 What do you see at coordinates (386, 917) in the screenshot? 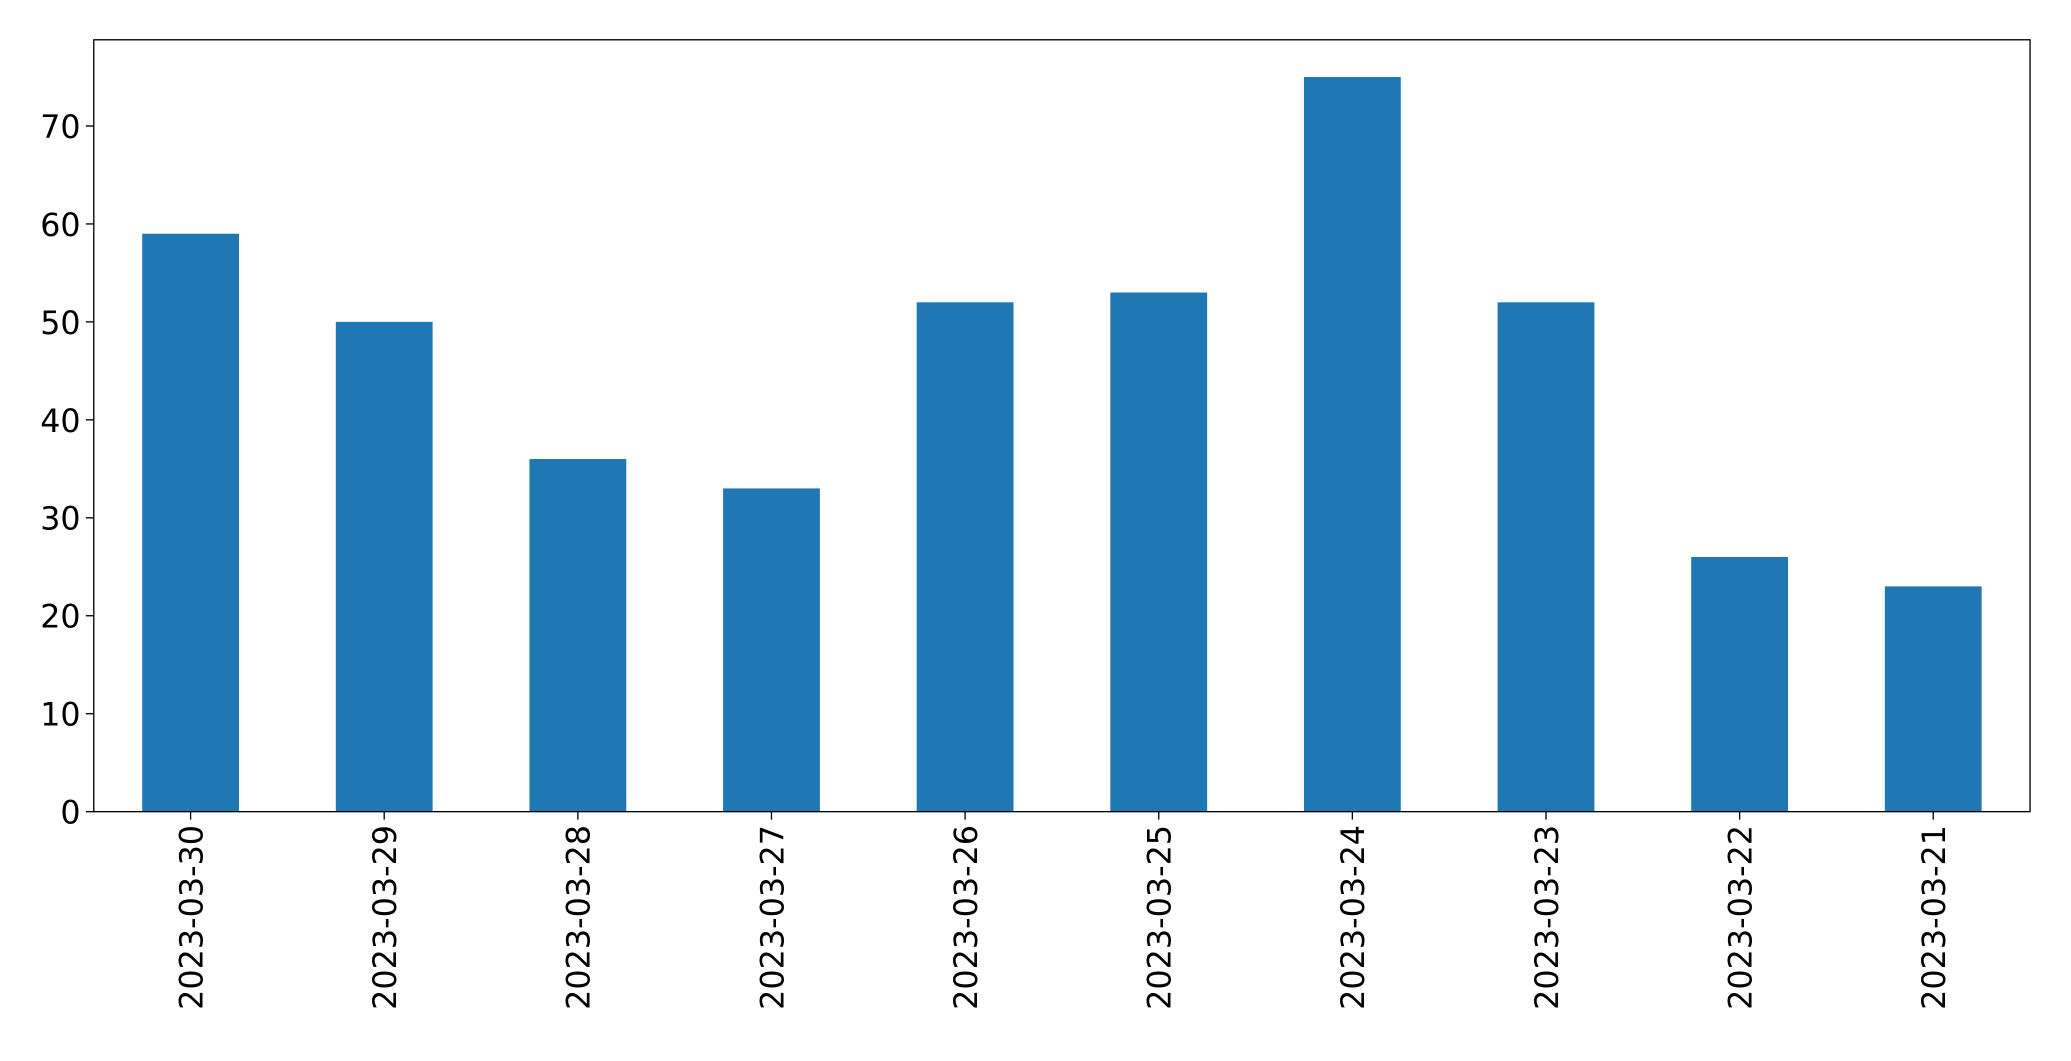
I see `x-tick-label: 2023-03-29` at bounding box center [386, 917].